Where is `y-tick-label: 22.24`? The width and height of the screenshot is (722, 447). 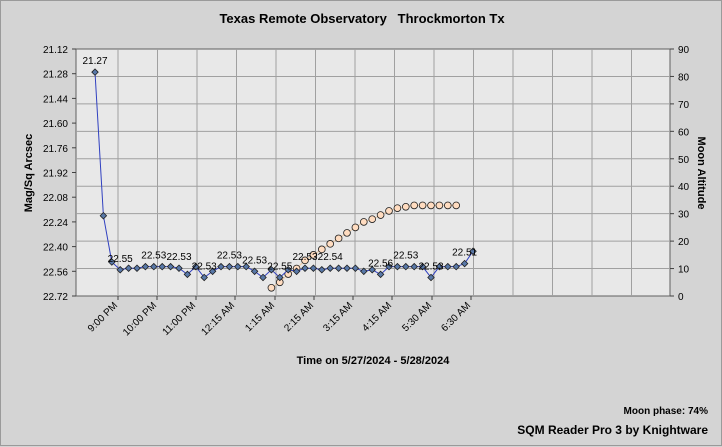
y-tick-label: 22.24 is located at coordinates (55, 223).